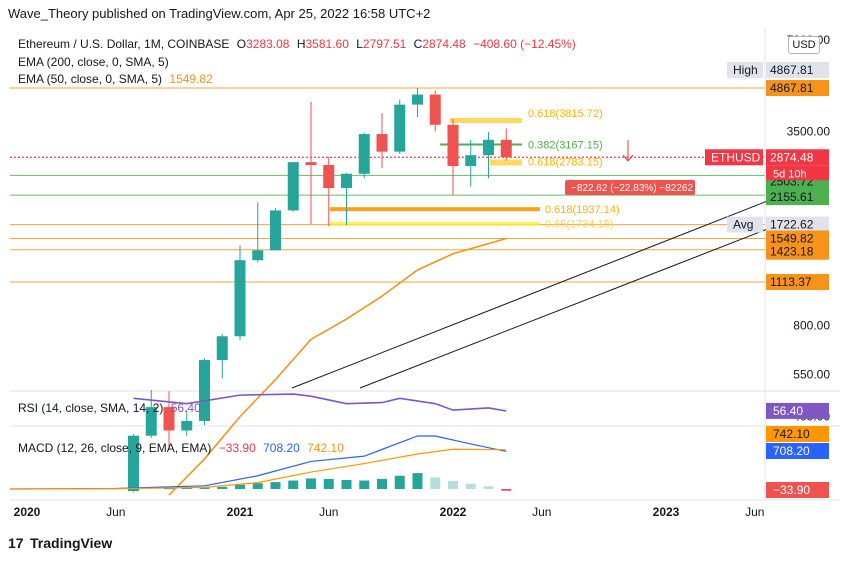 The image size is (850, 562). What do you see at coordinates (71, 543) in the screenshot?
I see `logo-text: TradingView` at bounding box center [71, 543].